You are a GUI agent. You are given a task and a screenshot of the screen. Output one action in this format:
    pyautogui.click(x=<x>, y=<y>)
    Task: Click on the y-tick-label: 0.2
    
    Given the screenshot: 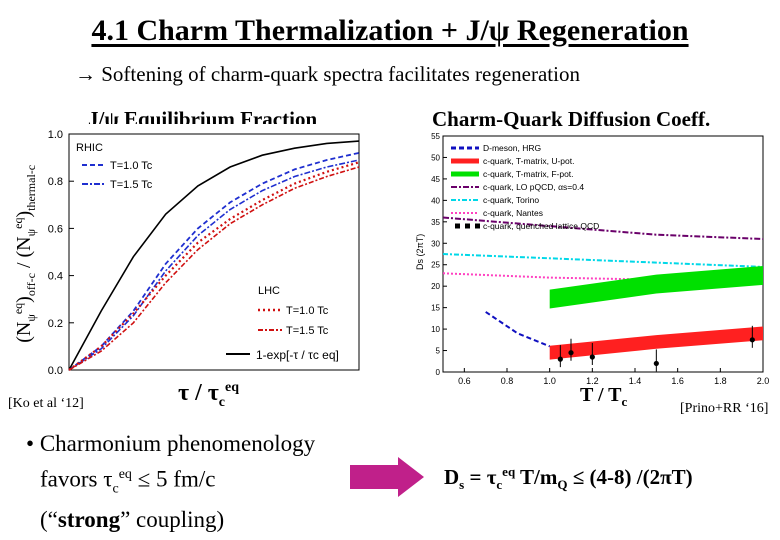 What is the action you would take?
    pyautogui.click(x=55, y=324)
    